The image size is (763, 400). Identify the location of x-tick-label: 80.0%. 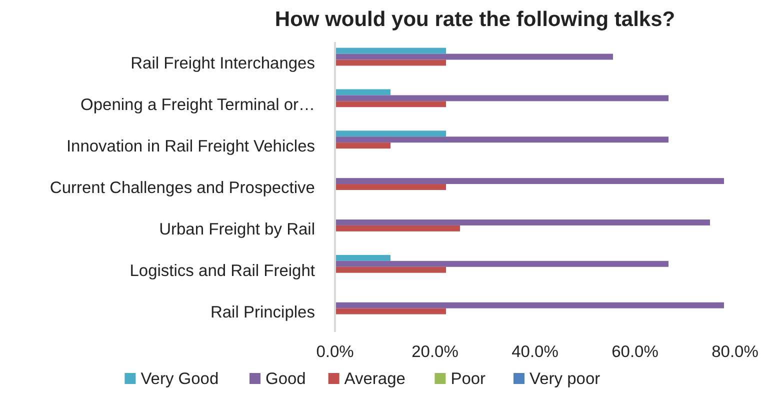
(735, 352).